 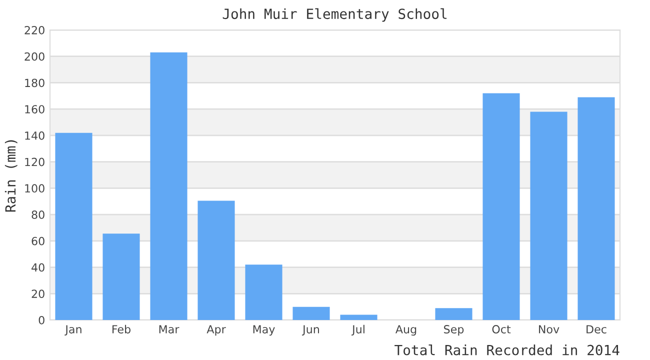 I want to click on x-tick-label: Dec, so click(x=596, y=329).